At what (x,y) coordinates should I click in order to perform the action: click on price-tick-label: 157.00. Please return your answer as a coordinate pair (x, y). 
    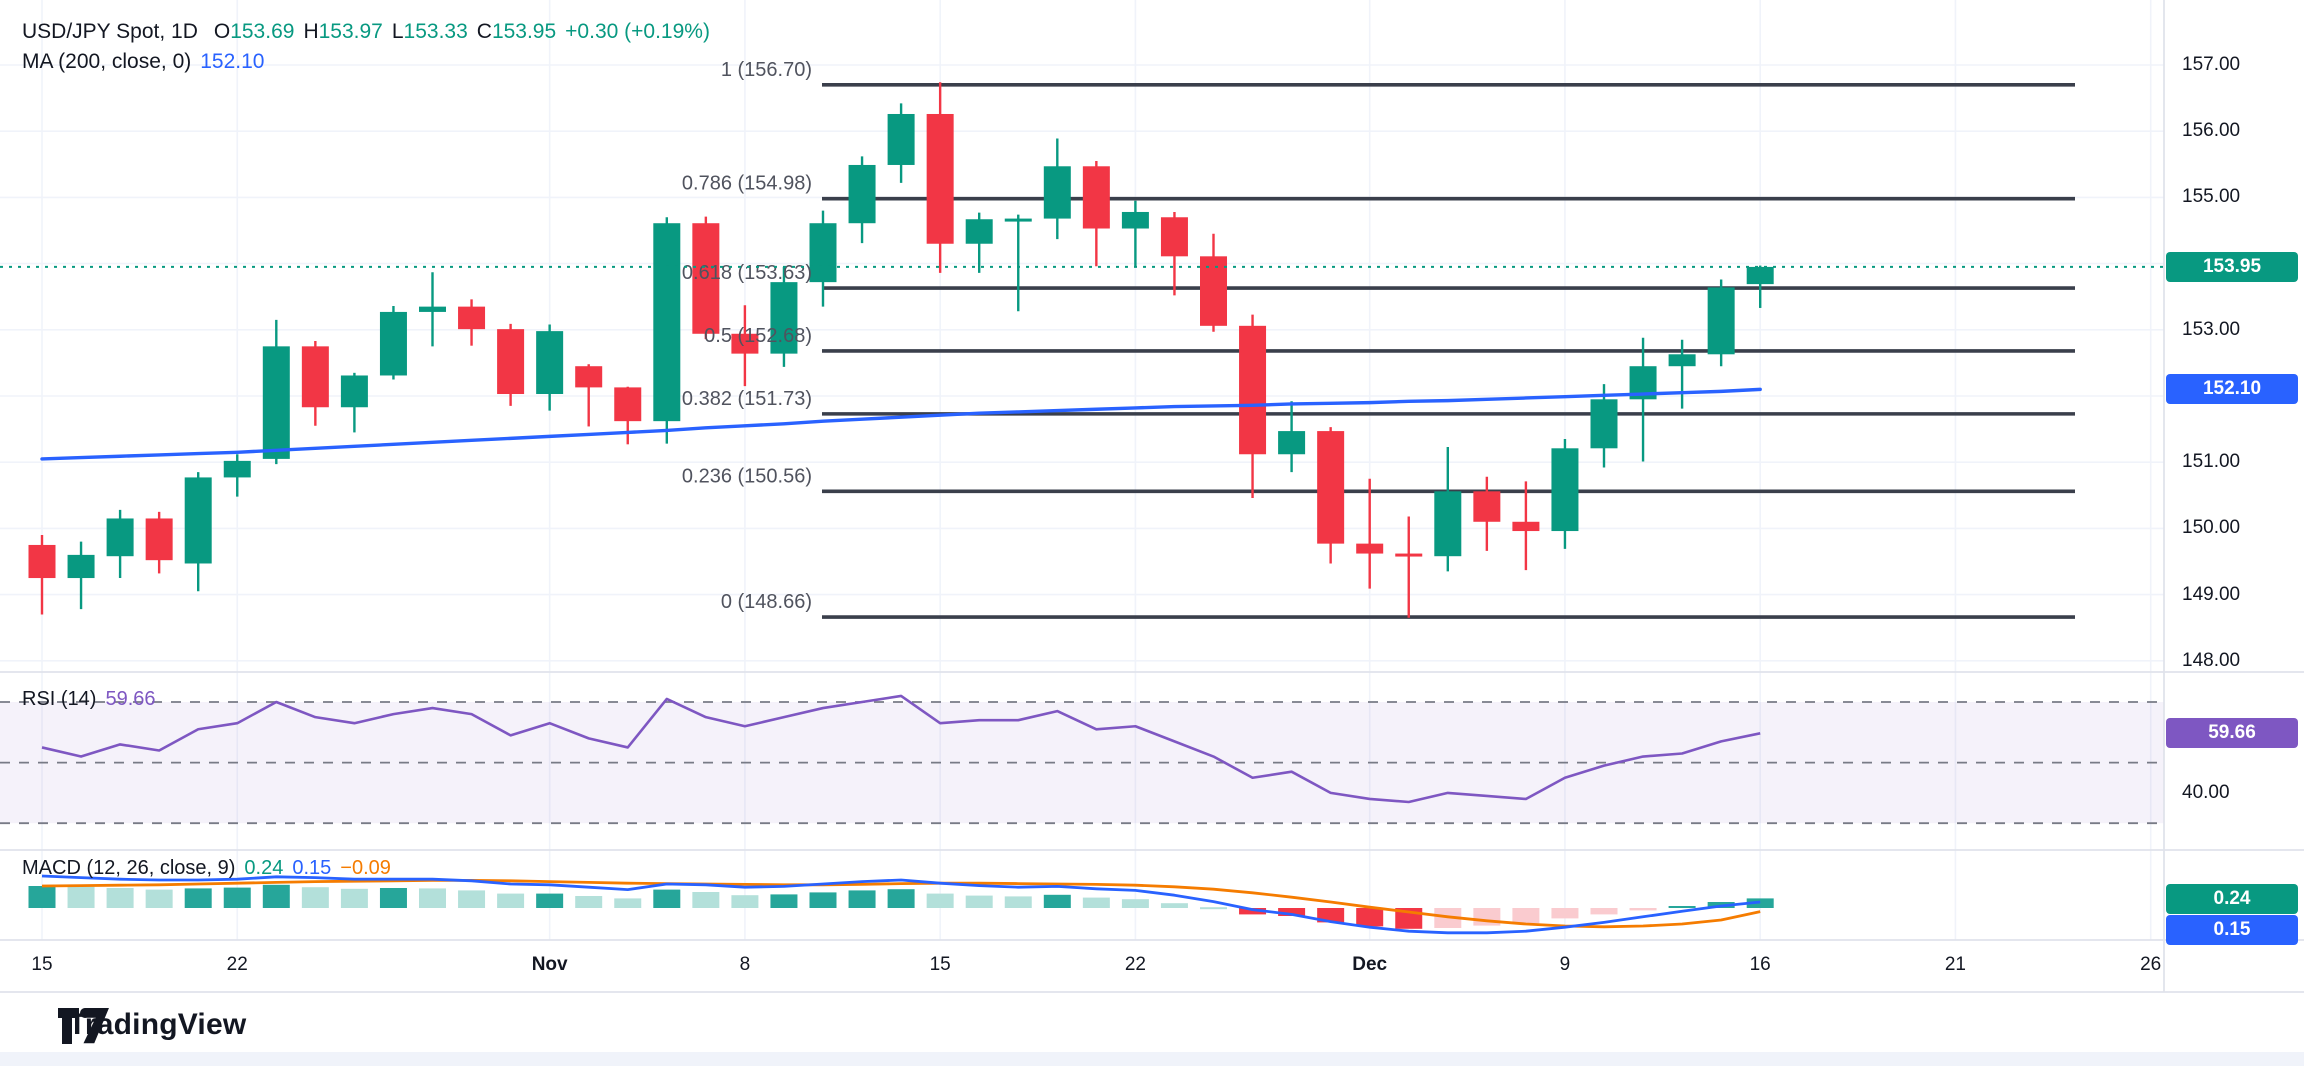
    Looking at the image, I should click on (2211, 64).